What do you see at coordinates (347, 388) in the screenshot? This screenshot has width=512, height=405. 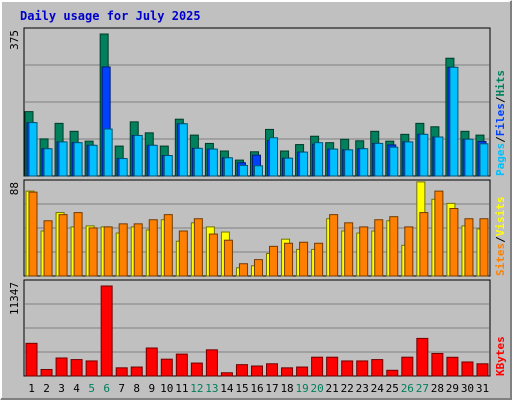 I see `day-label: 22` at bounding box center [347, 388].